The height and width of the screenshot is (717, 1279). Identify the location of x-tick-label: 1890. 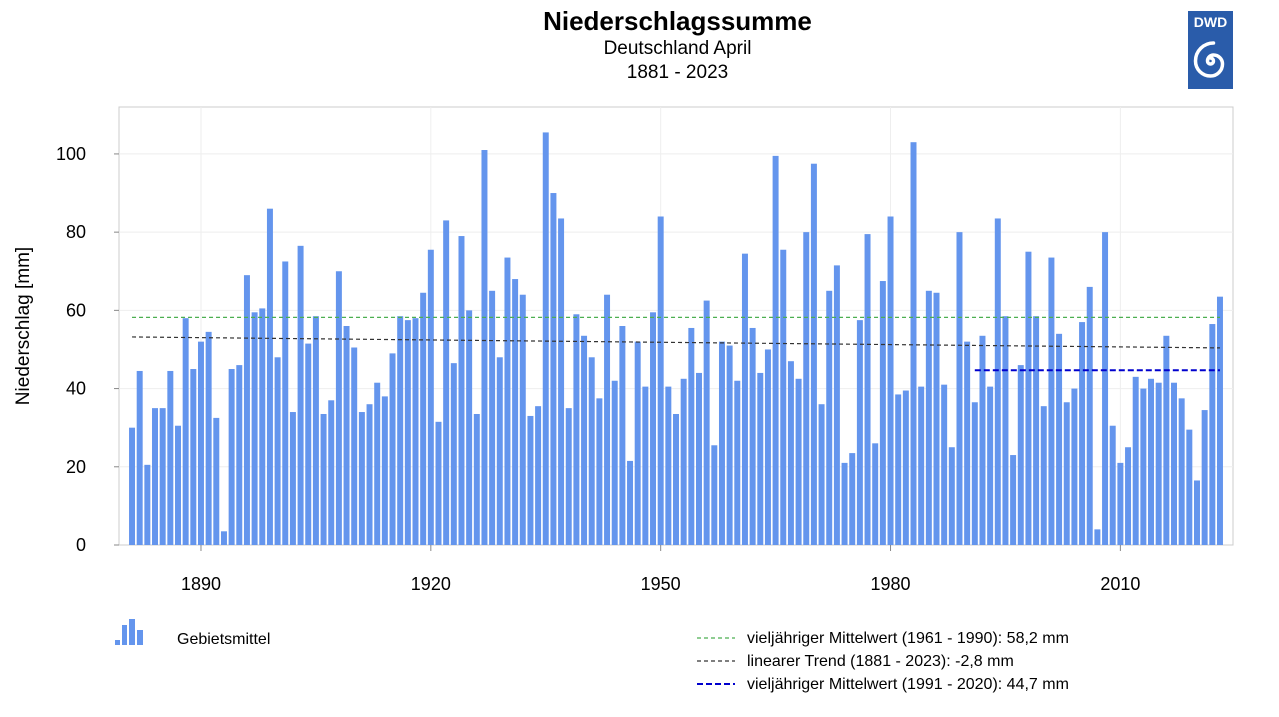
(201, 584).